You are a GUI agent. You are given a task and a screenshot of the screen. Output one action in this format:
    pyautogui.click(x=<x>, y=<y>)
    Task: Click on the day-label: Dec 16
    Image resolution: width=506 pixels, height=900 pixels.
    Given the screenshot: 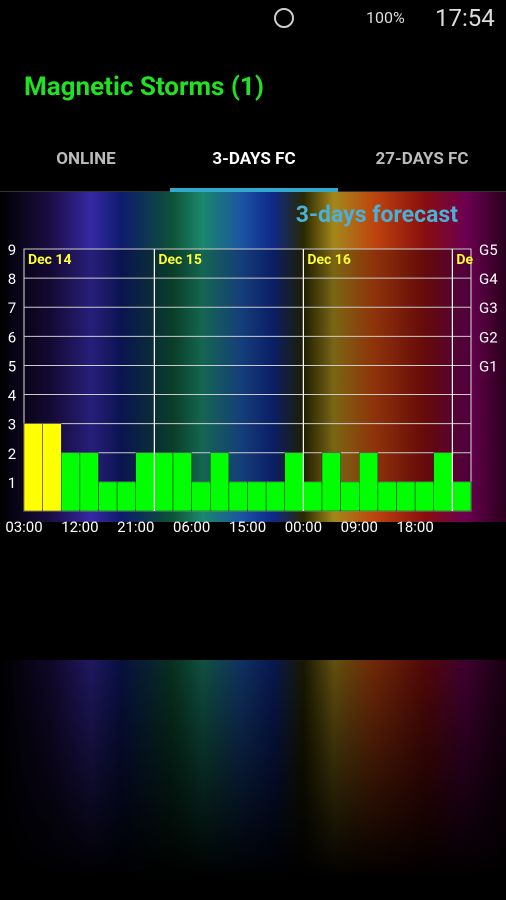 What is the action you would take?
    pyautogui.click(x=329, y=260)
    